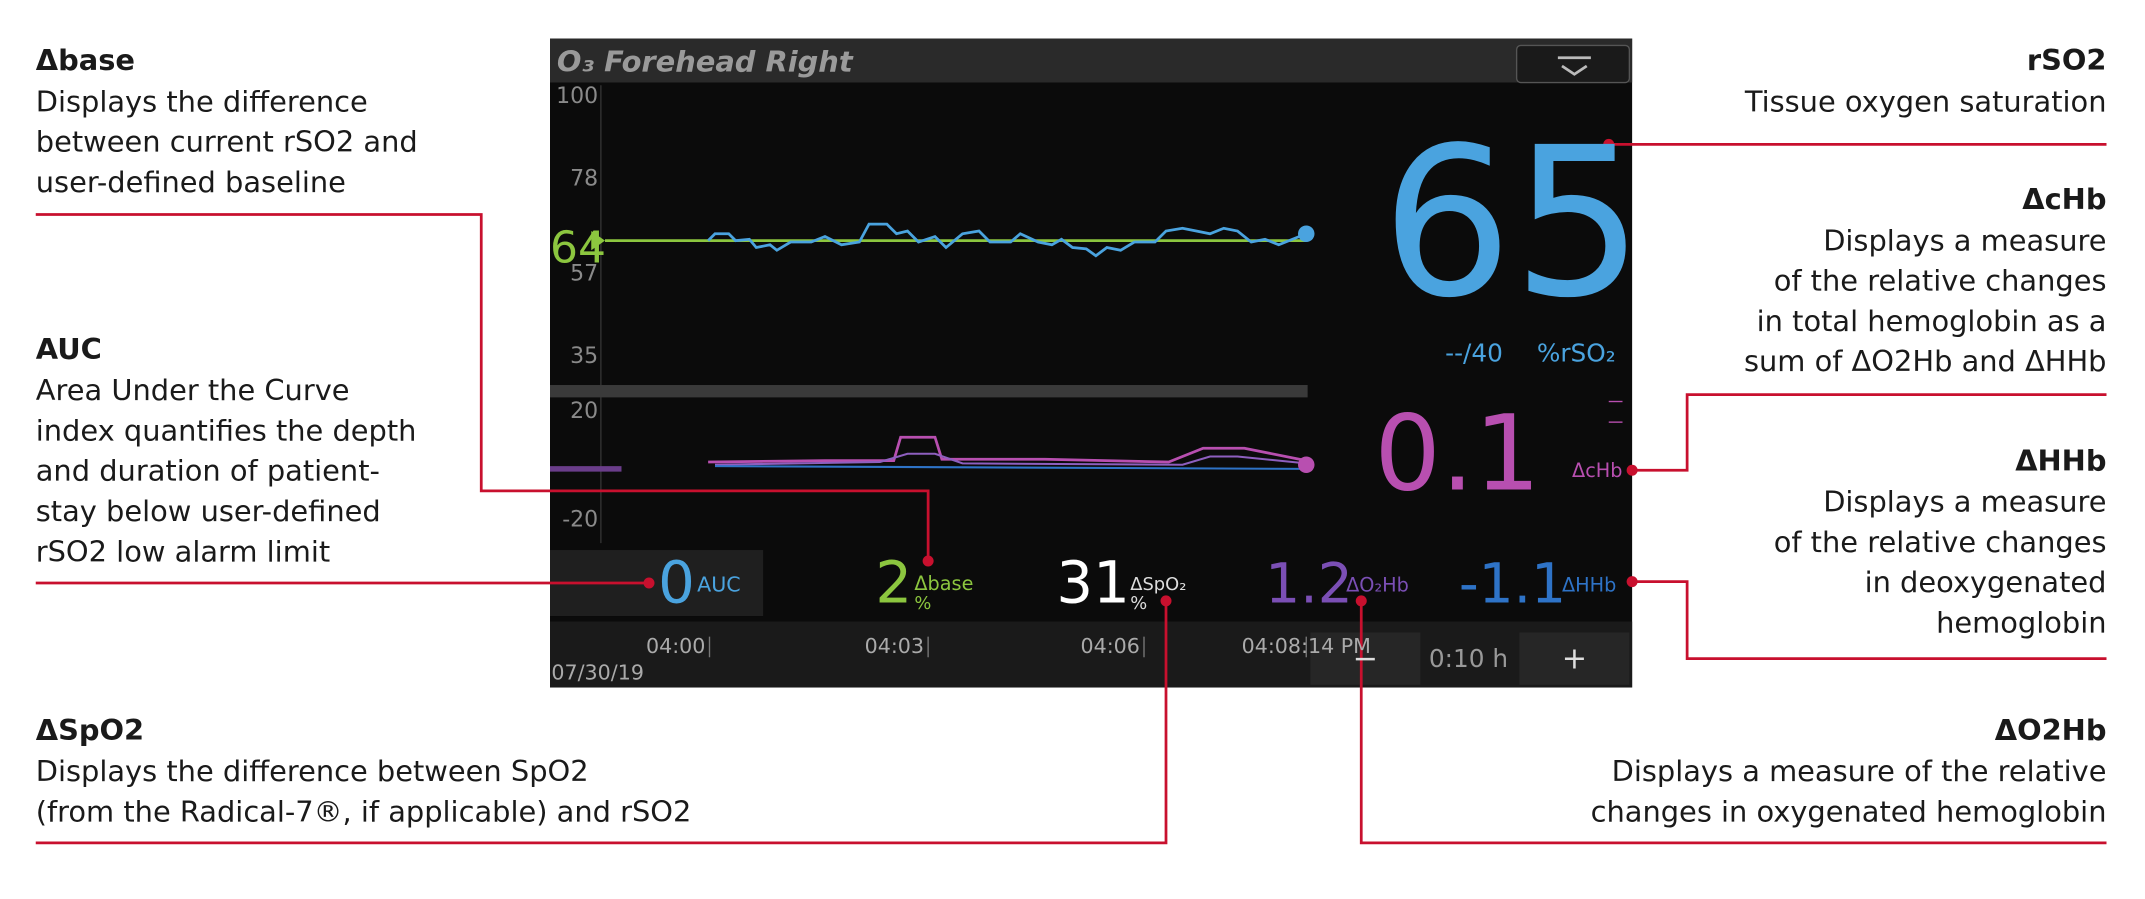  I want to click on rso2-value: 65, so click(1512, 223).